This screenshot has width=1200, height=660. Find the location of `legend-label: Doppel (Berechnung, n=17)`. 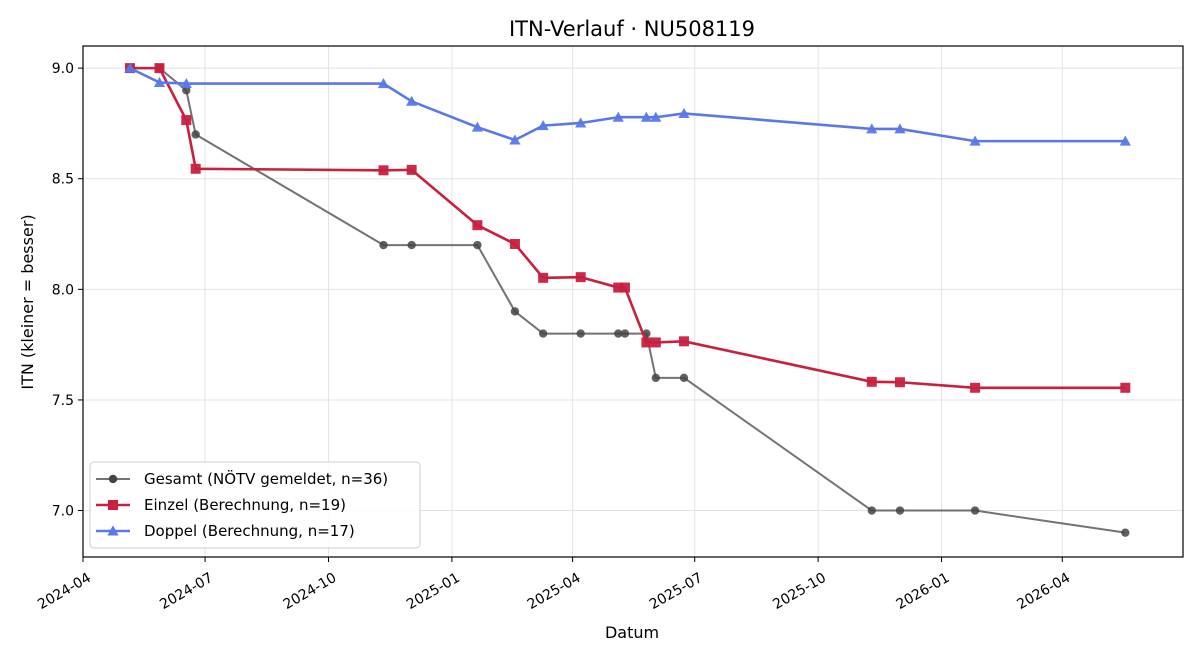

legend-label: Doppel (Berechnung, n=17) is located at coordinates (249, 531).